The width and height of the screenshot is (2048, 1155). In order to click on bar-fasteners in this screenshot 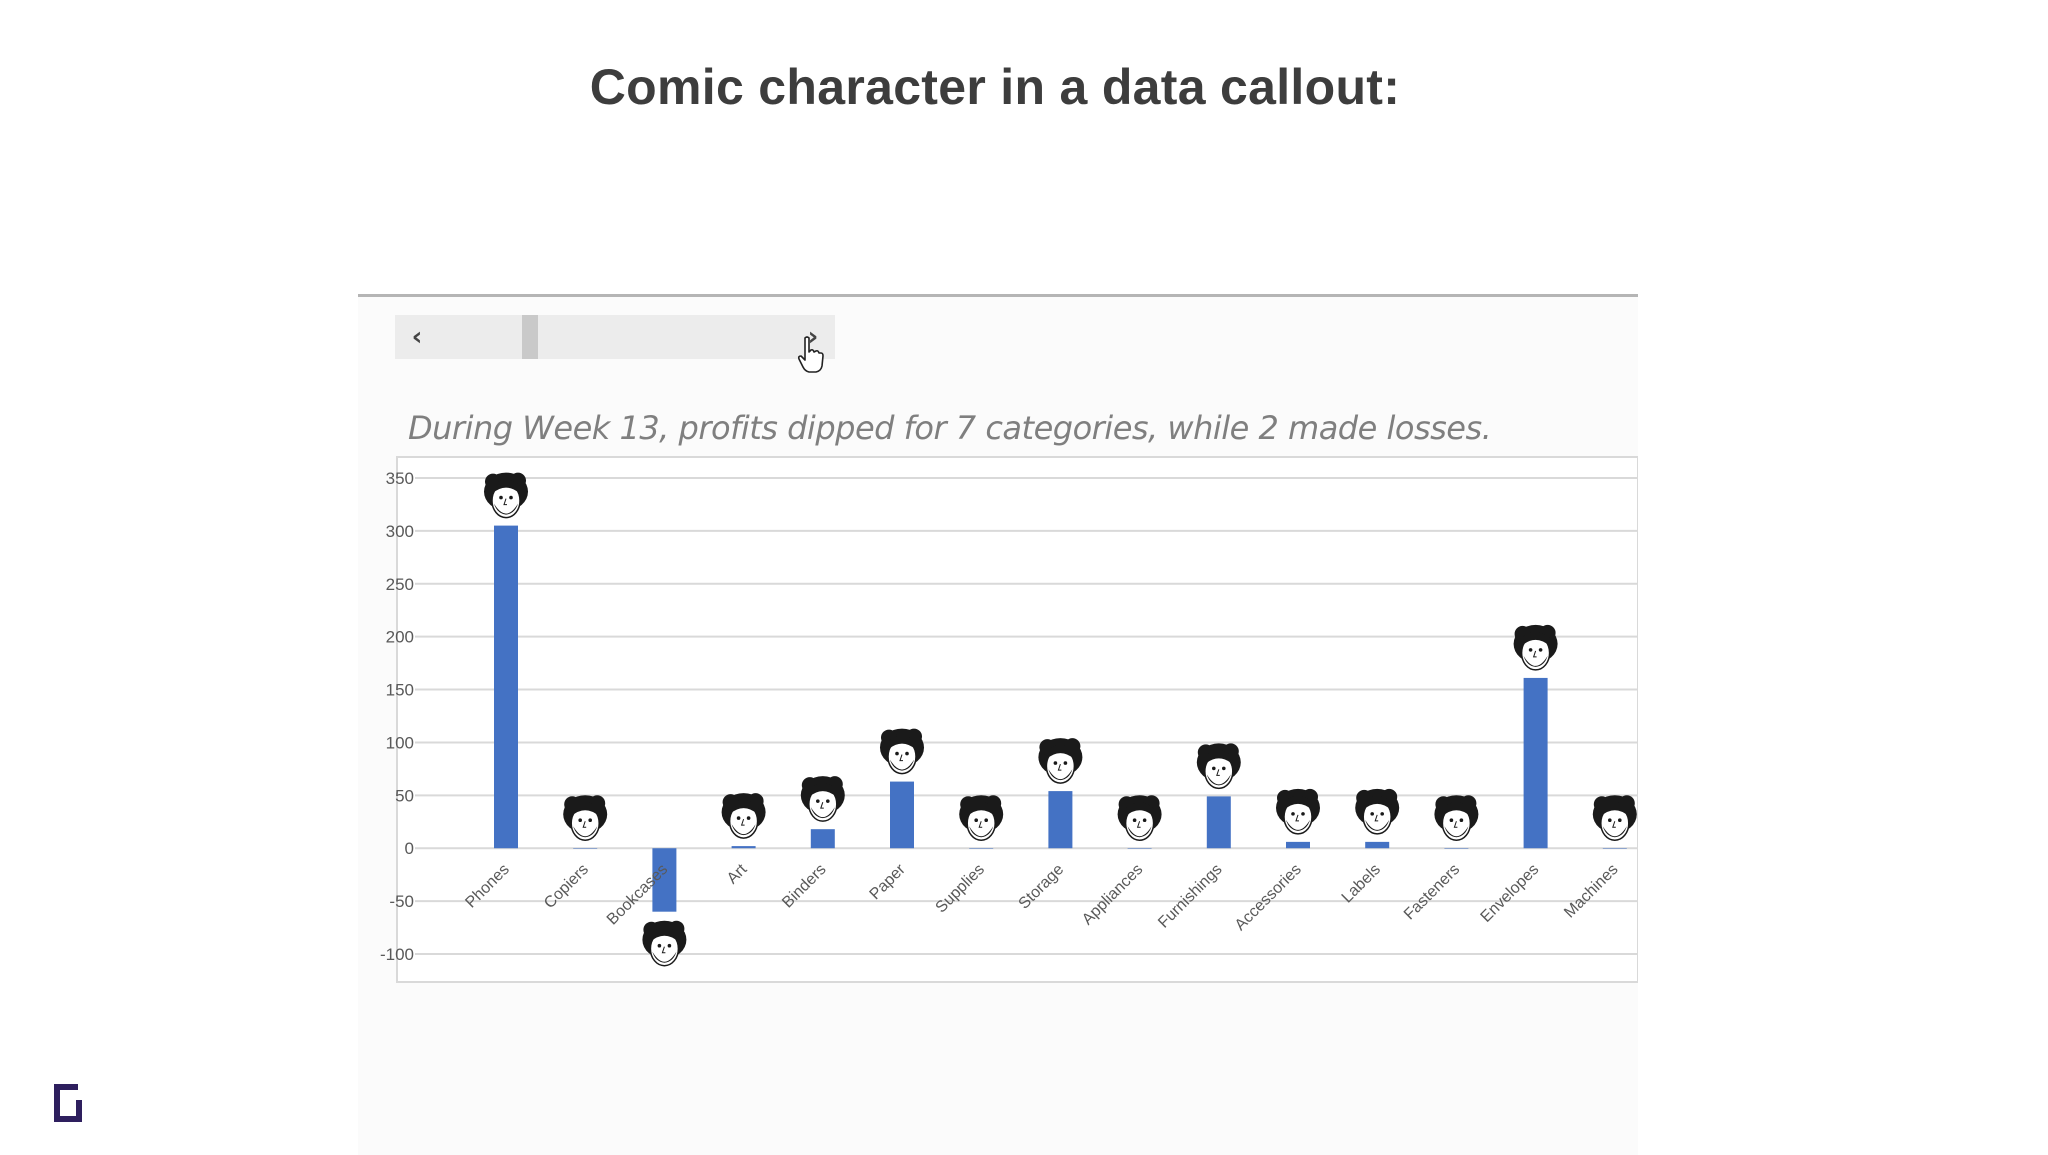, I will do `click(1456, 848)`.